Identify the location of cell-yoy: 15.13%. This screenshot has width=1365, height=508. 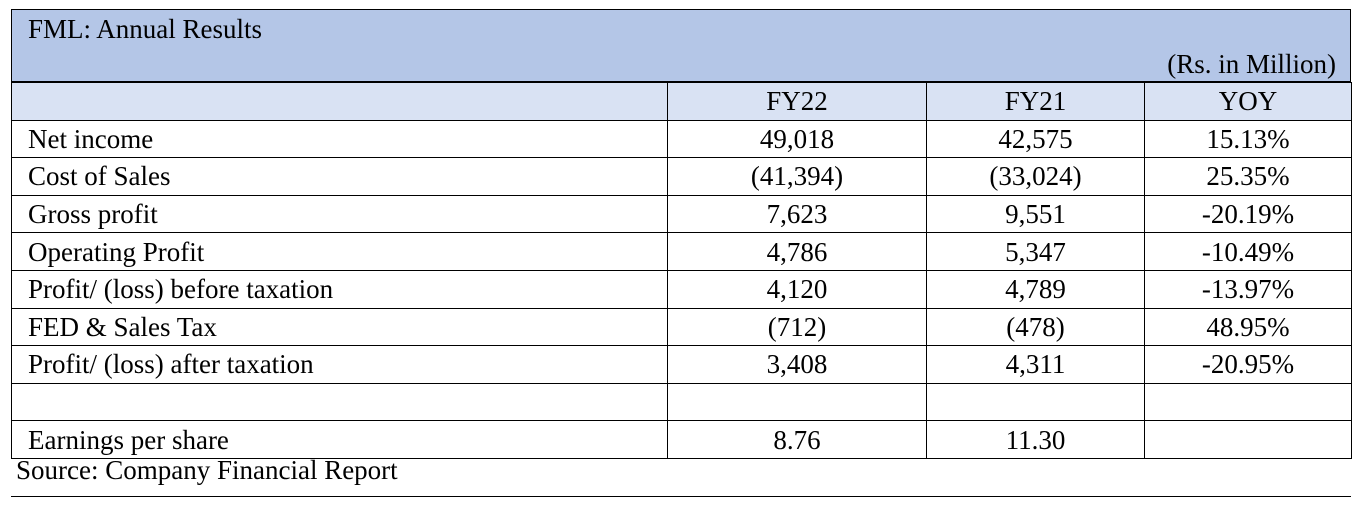
(1248, 139).